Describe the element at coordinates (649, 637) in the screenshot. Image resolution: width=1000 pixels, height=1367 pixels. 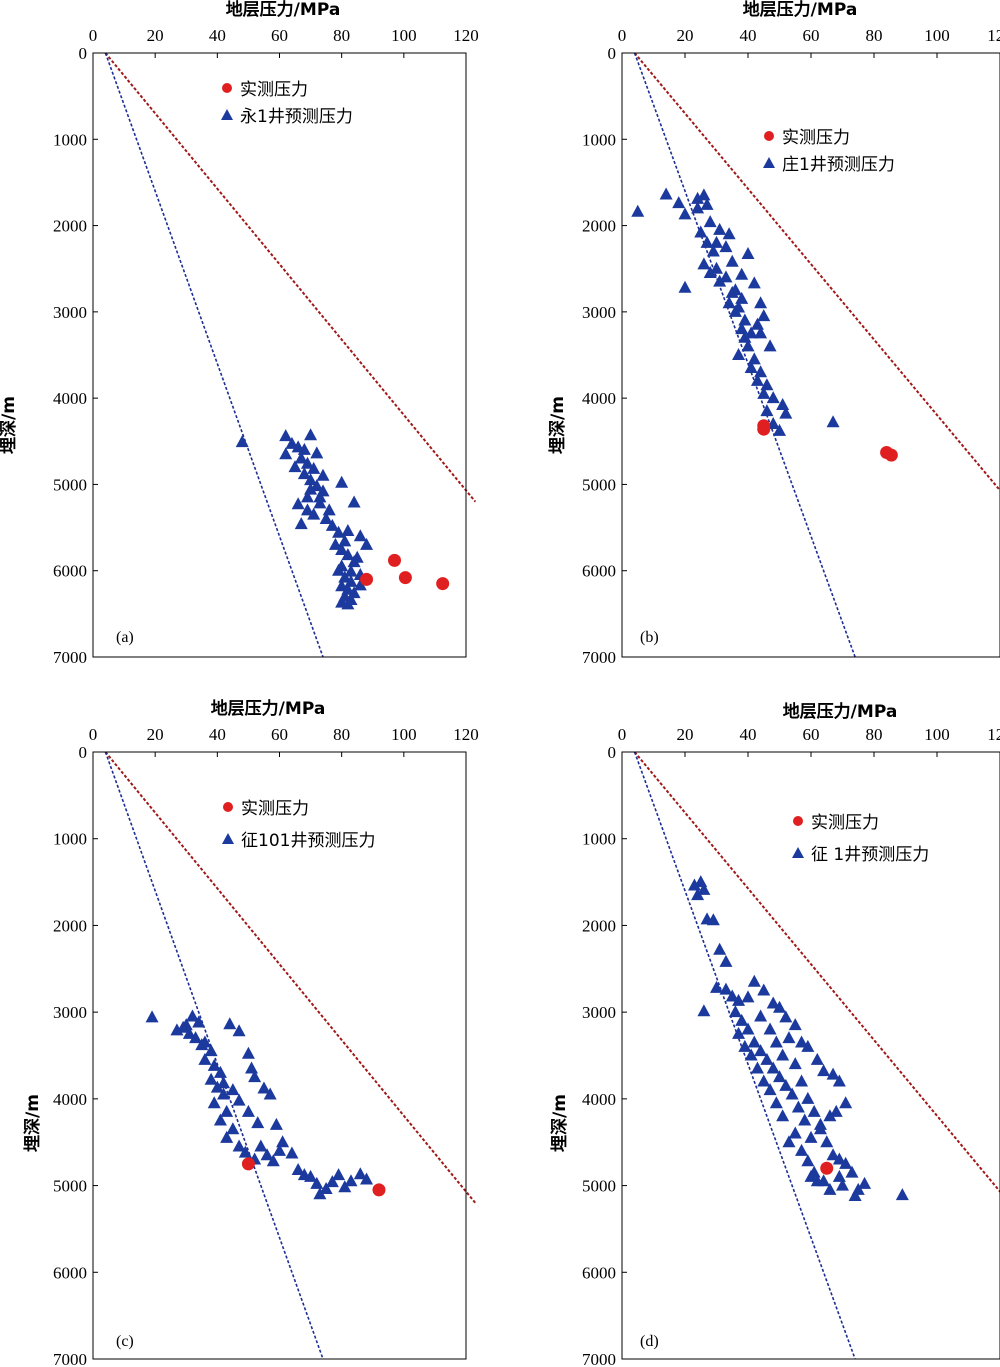
I see `panel-label: (b)` at that location.